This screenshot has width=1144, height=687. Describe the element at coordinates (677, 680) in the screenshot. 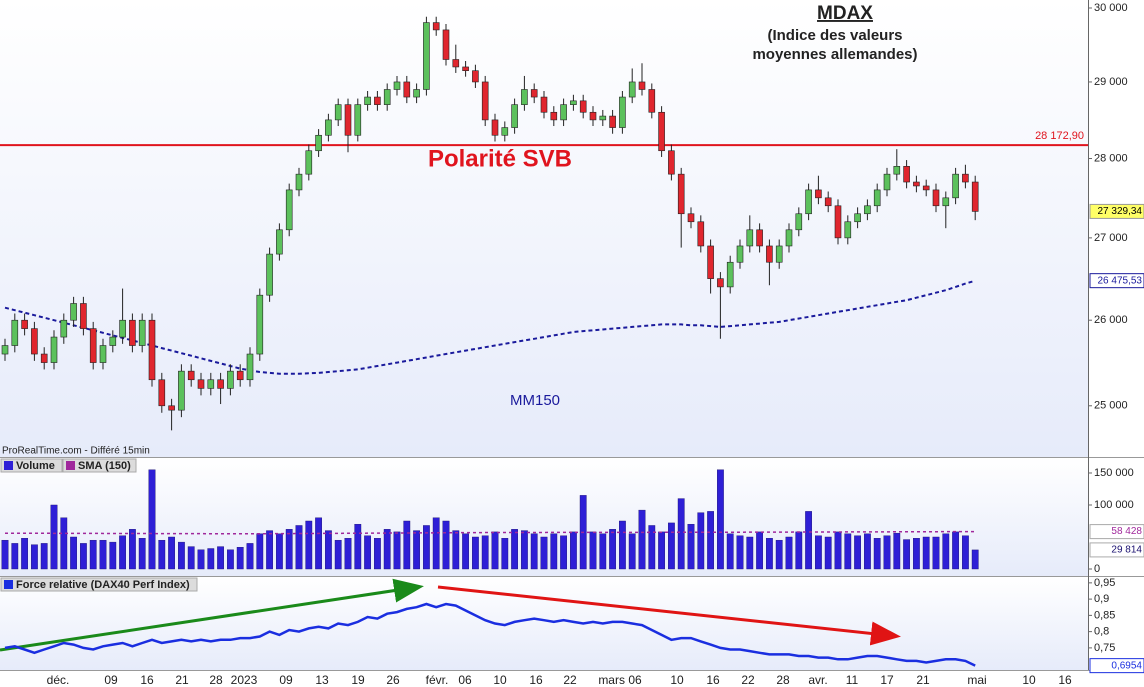

I see `x-tick-label: 10` at that location.